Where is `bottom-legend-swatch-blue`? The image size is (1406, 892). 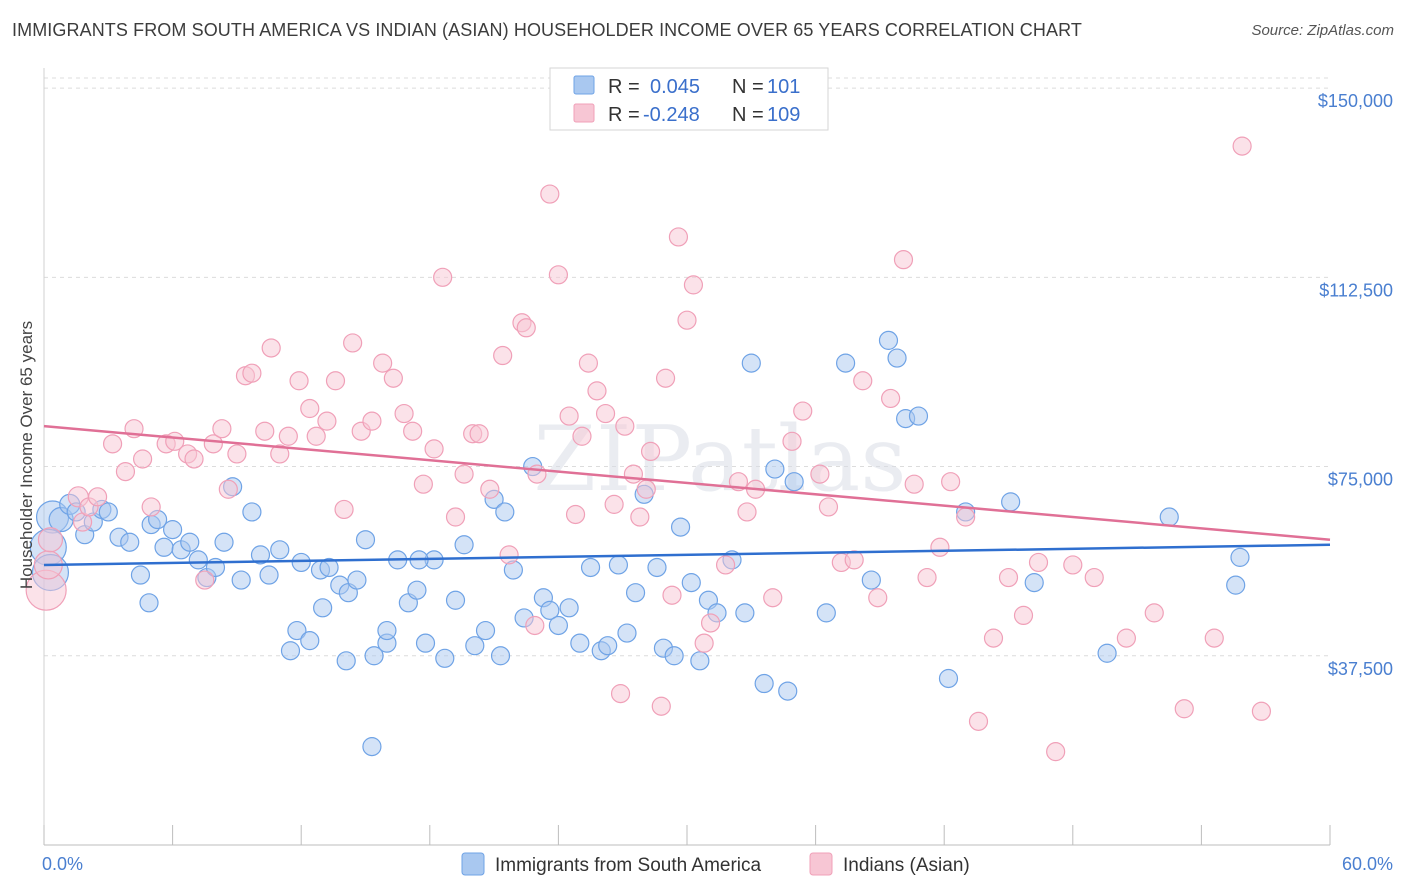
bottom-legend-swatch-blue is located at coordinates (473, 864).